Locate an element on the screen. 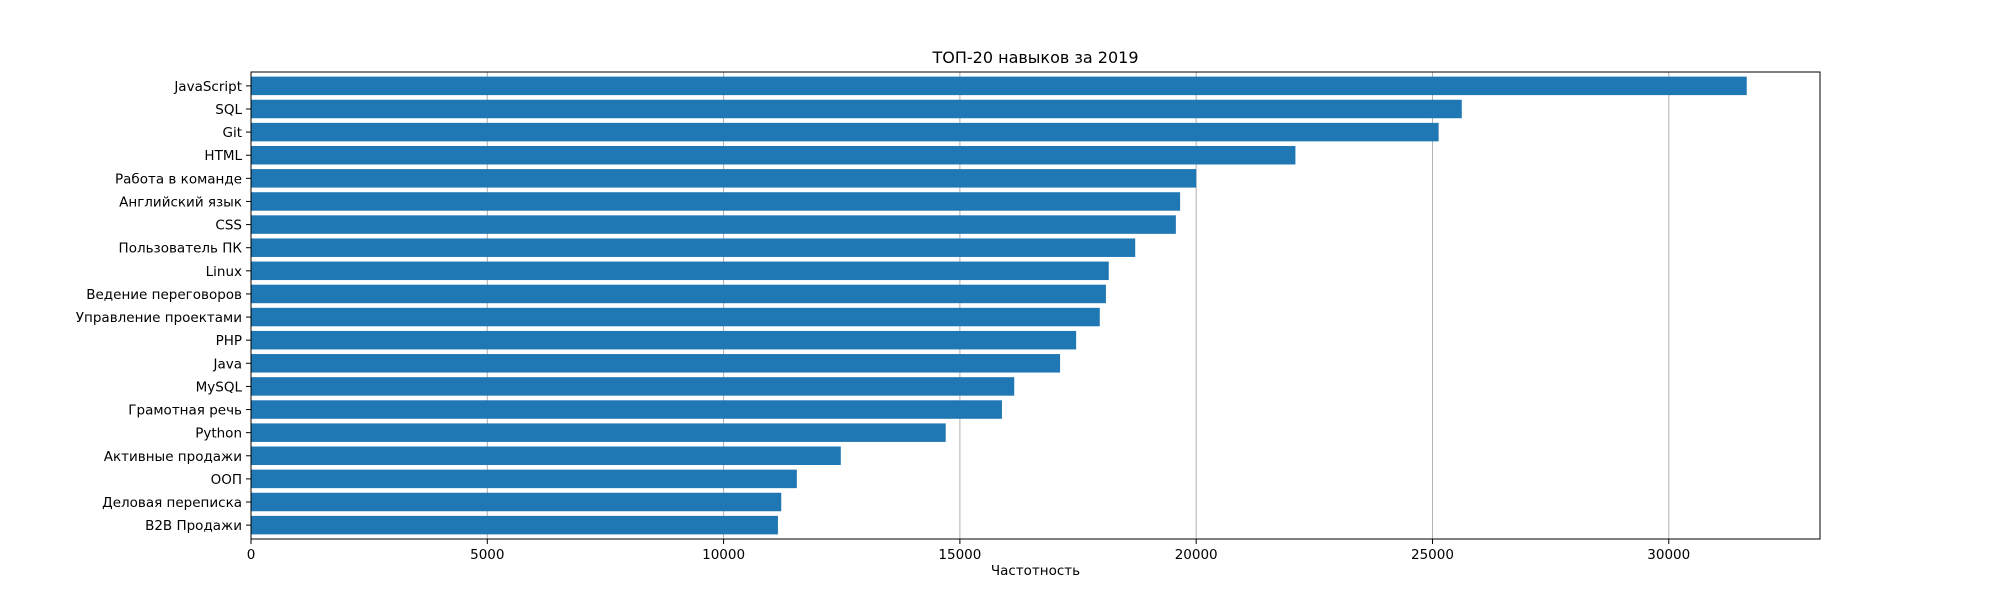 The image size is (2000, 604). y-tick-label: ООП is located at coordinates (226, 480).